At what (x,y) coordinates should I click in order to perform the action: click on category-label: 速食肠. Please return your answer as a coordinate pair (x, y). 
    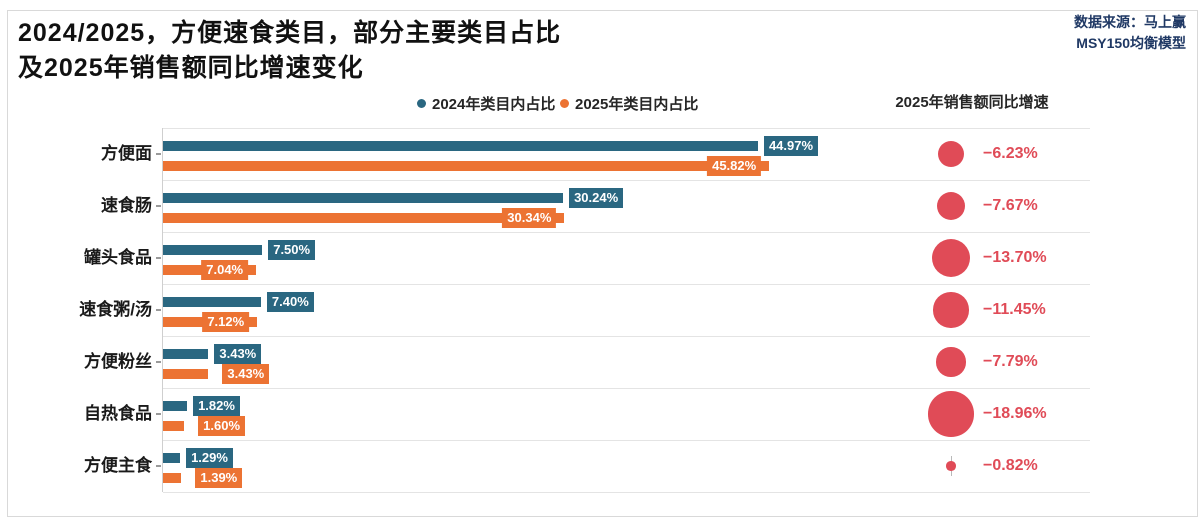
    Looking at the image, I should click on (126, 205).